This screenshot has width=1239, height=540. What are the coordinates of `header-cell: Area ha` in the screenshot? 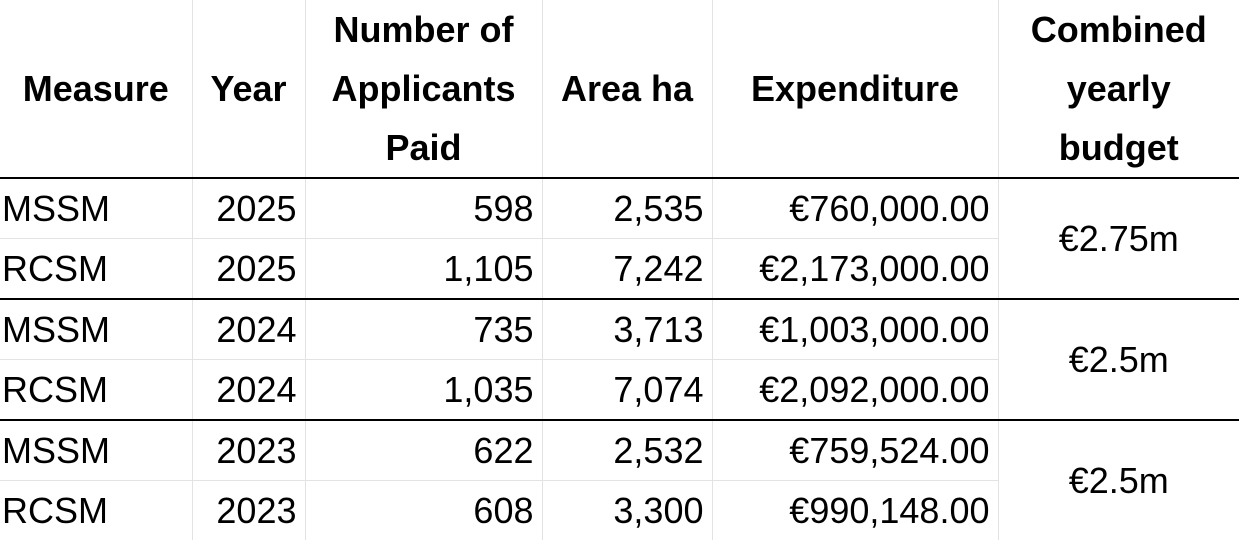 It's located at (627, 89).